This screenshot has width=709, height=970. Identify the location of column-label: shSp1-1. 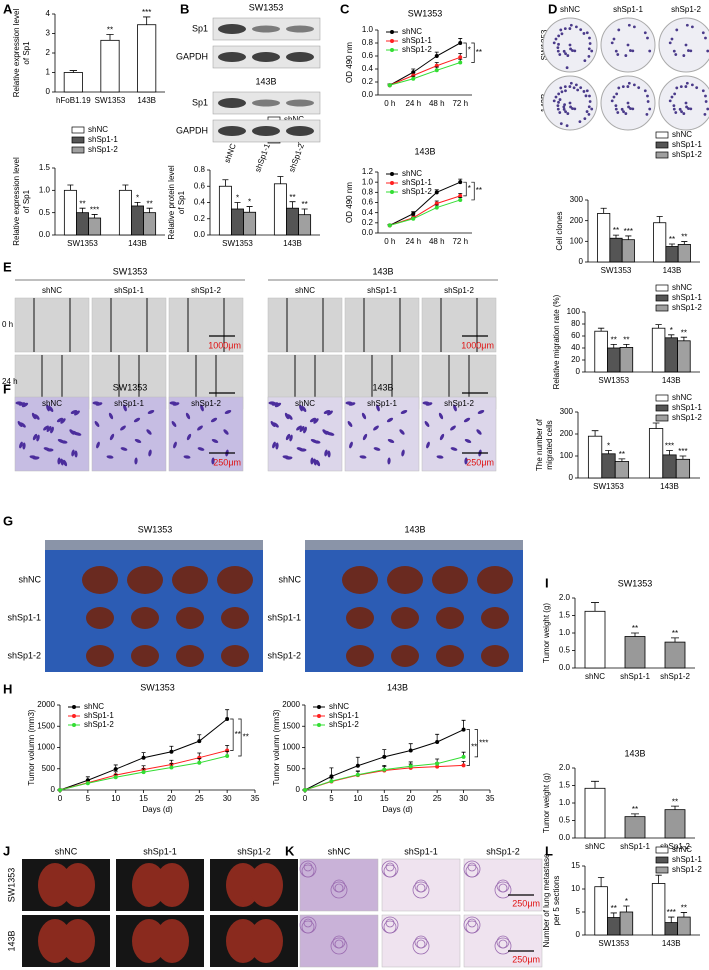
(628, 9).